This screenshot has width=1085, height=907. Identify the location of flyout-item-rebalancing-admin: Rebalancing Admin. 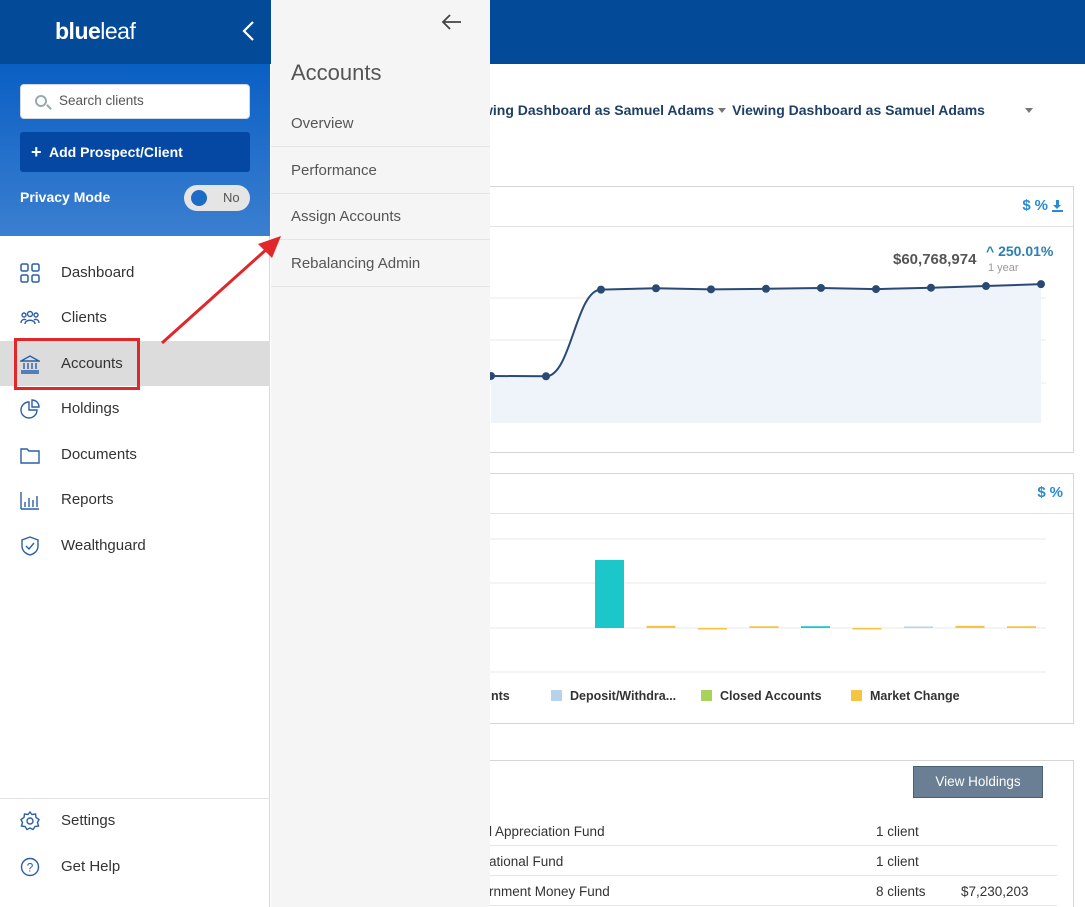
(380, 263).